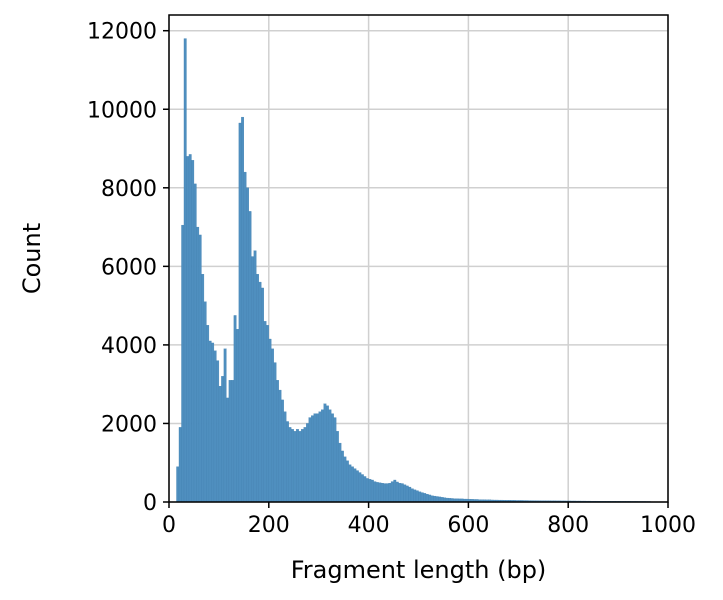 The height and width of the screenshot is (600, 723). I want to click on y-tick-label: 0, so click(150, 503).